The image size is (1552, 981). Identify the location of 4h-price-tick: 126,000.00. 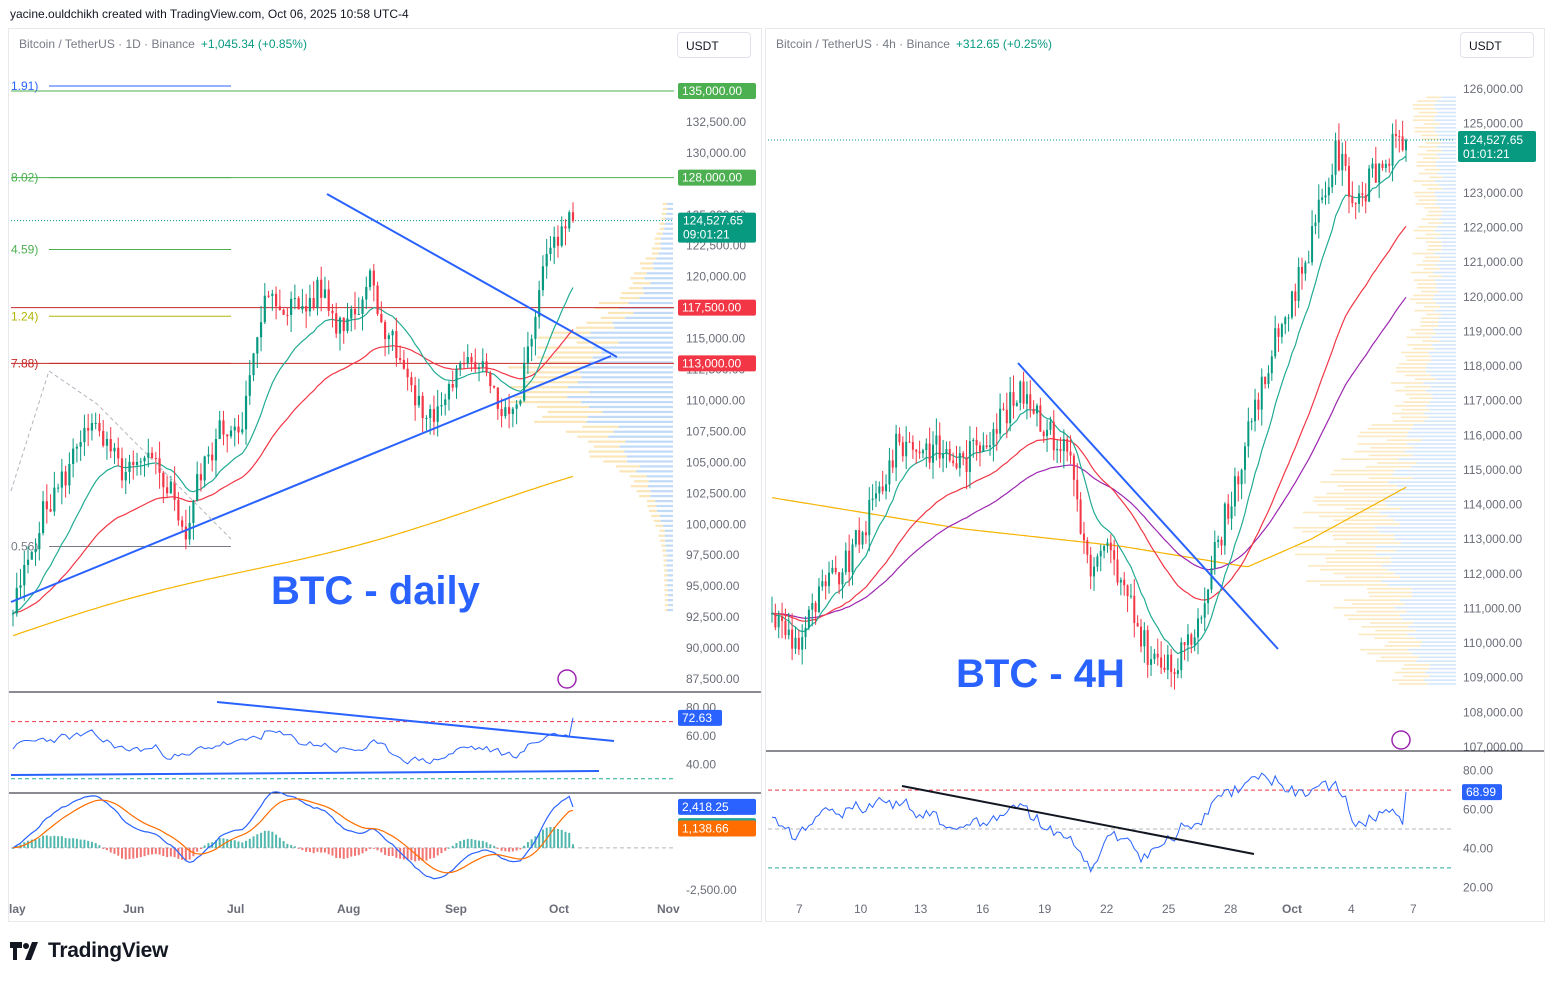
(1493, 89).